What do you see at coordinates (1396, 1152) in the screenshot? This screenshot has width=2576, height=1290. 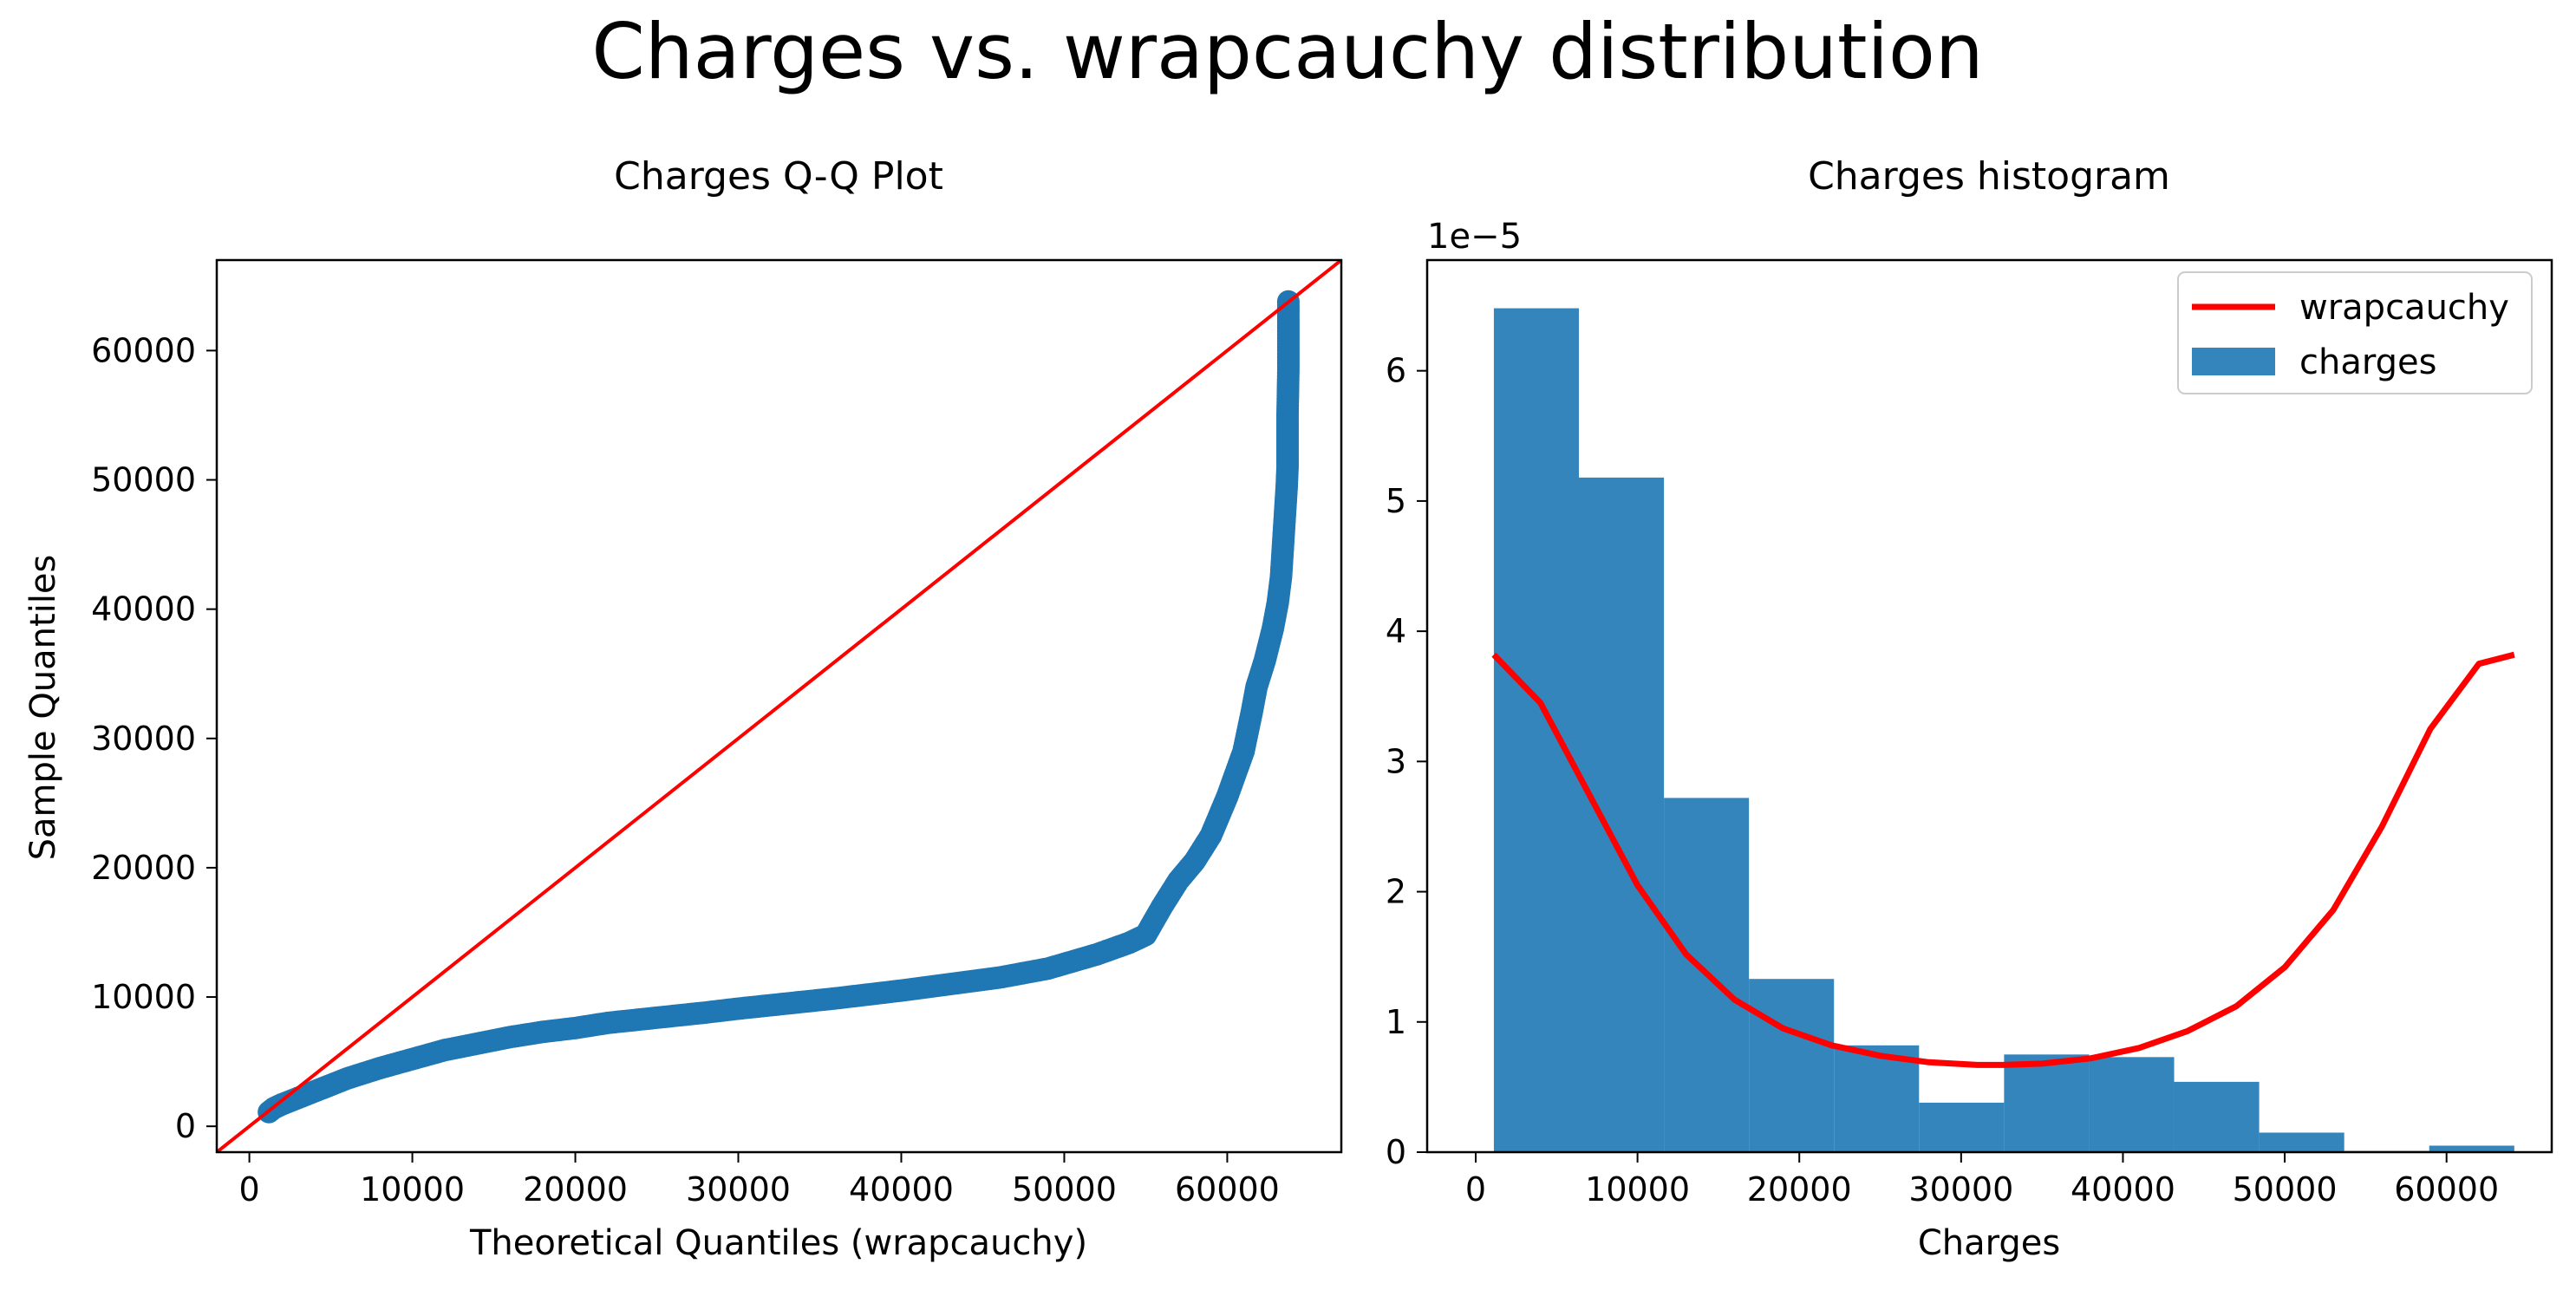 I see `histogram-y-tick-label: 0` at bounding box center [1396, 1152].